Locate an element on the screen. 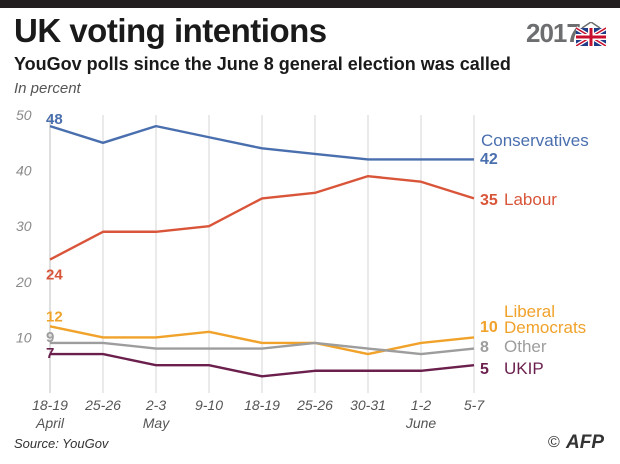  series-label-ukip: UKIP is located at coordinates (524, 368).